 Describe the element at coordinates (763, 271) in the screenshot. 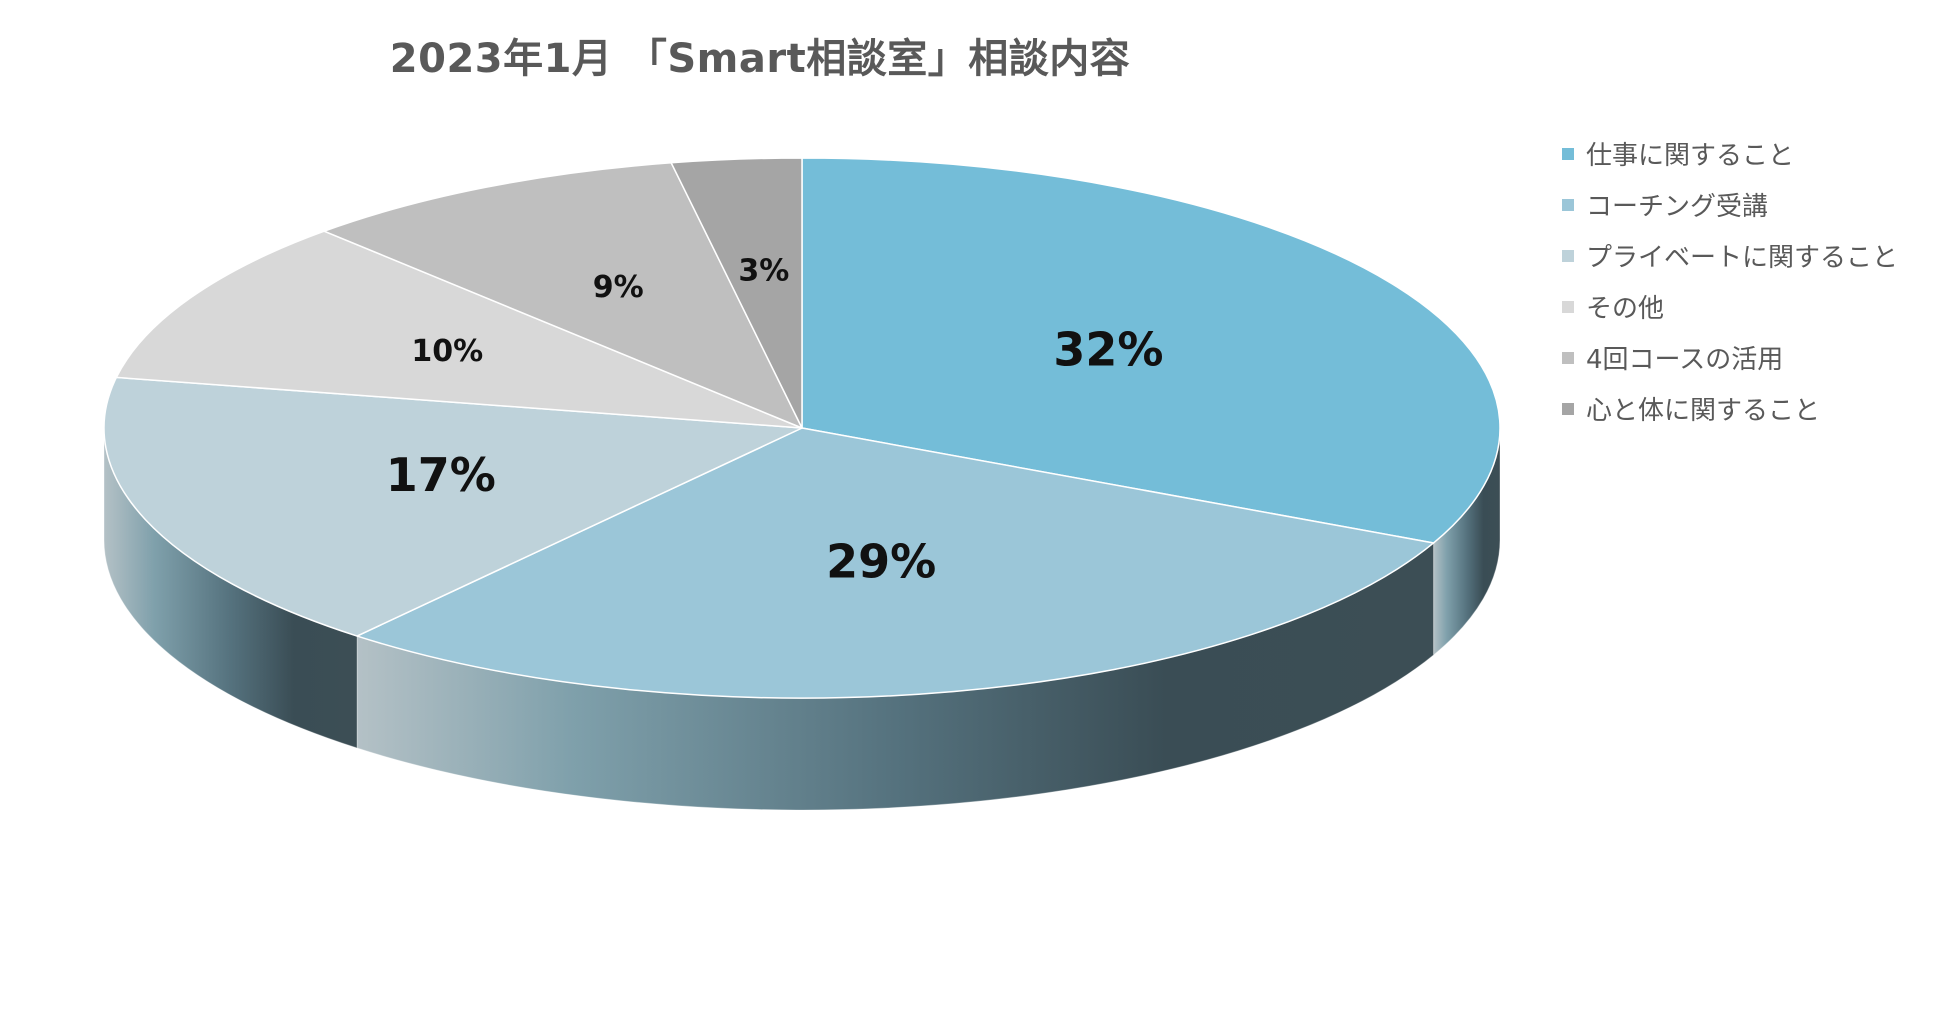

I see `slice-6-label: 3%` at that location.